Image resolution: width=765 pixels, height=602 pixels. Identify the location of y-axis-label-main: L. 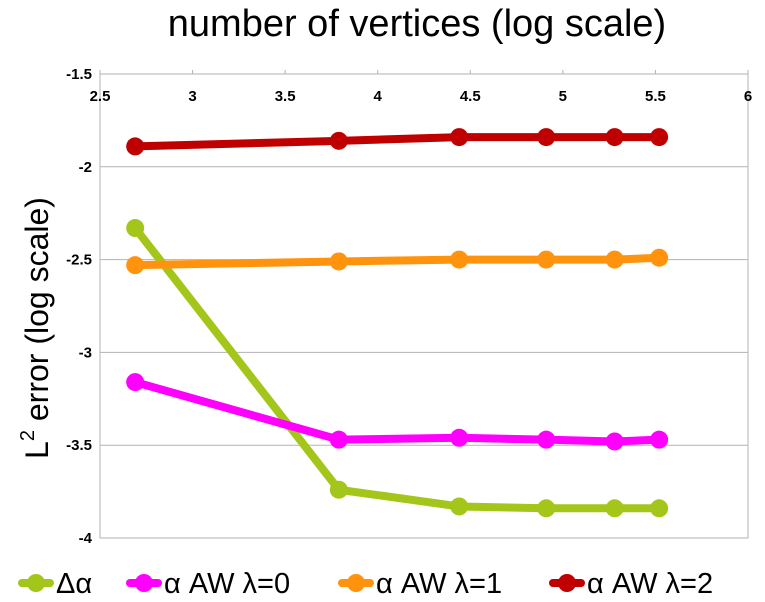
(37, 450).